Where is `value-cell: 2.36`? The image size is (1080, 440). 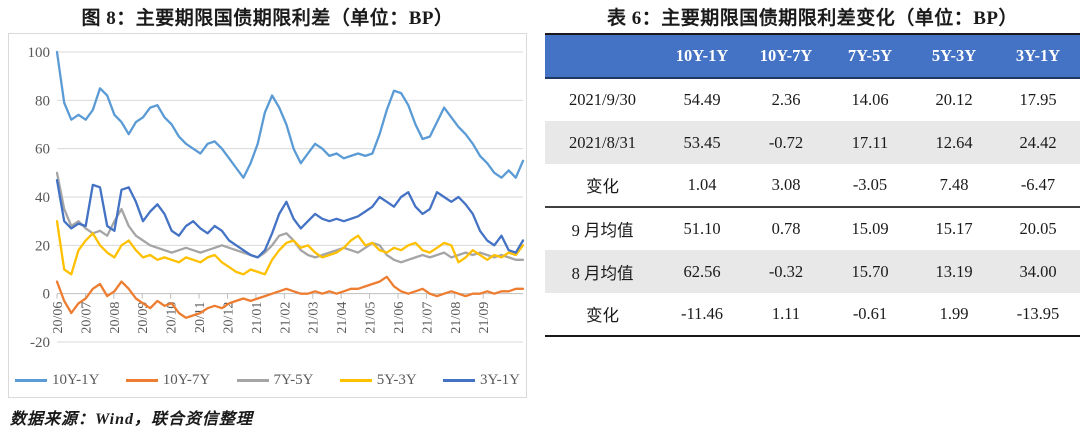 value-cell: 2.36 is located at coordinates (786, 99).